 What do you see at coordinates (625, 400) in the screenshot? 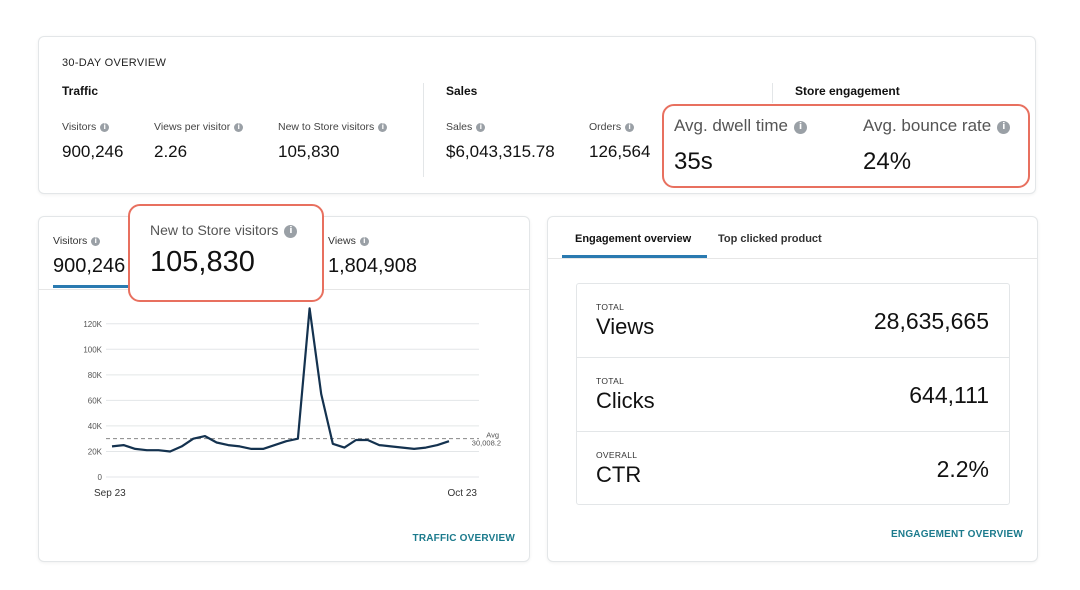
I see `row-name: Clicks` at bounding box center [625, 400].